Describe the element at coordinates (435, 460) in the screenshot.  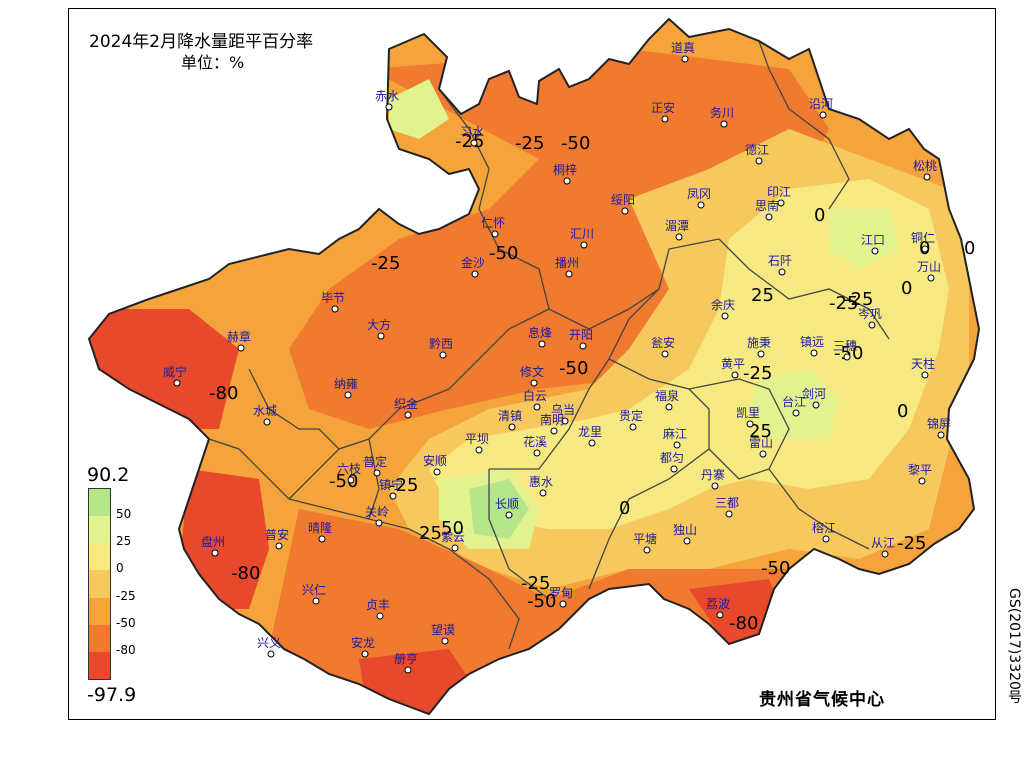
I see `station-label: 安顺` at that location.